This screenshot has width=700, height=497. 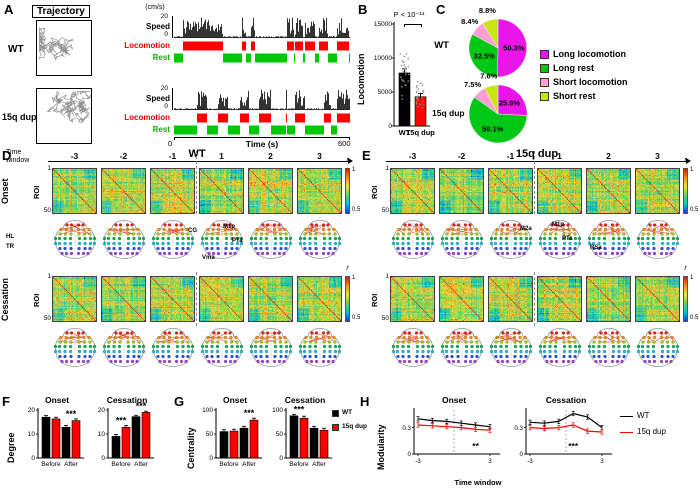 I want to click on b-y-tick-label: 5000, so click(x=384, y=92).